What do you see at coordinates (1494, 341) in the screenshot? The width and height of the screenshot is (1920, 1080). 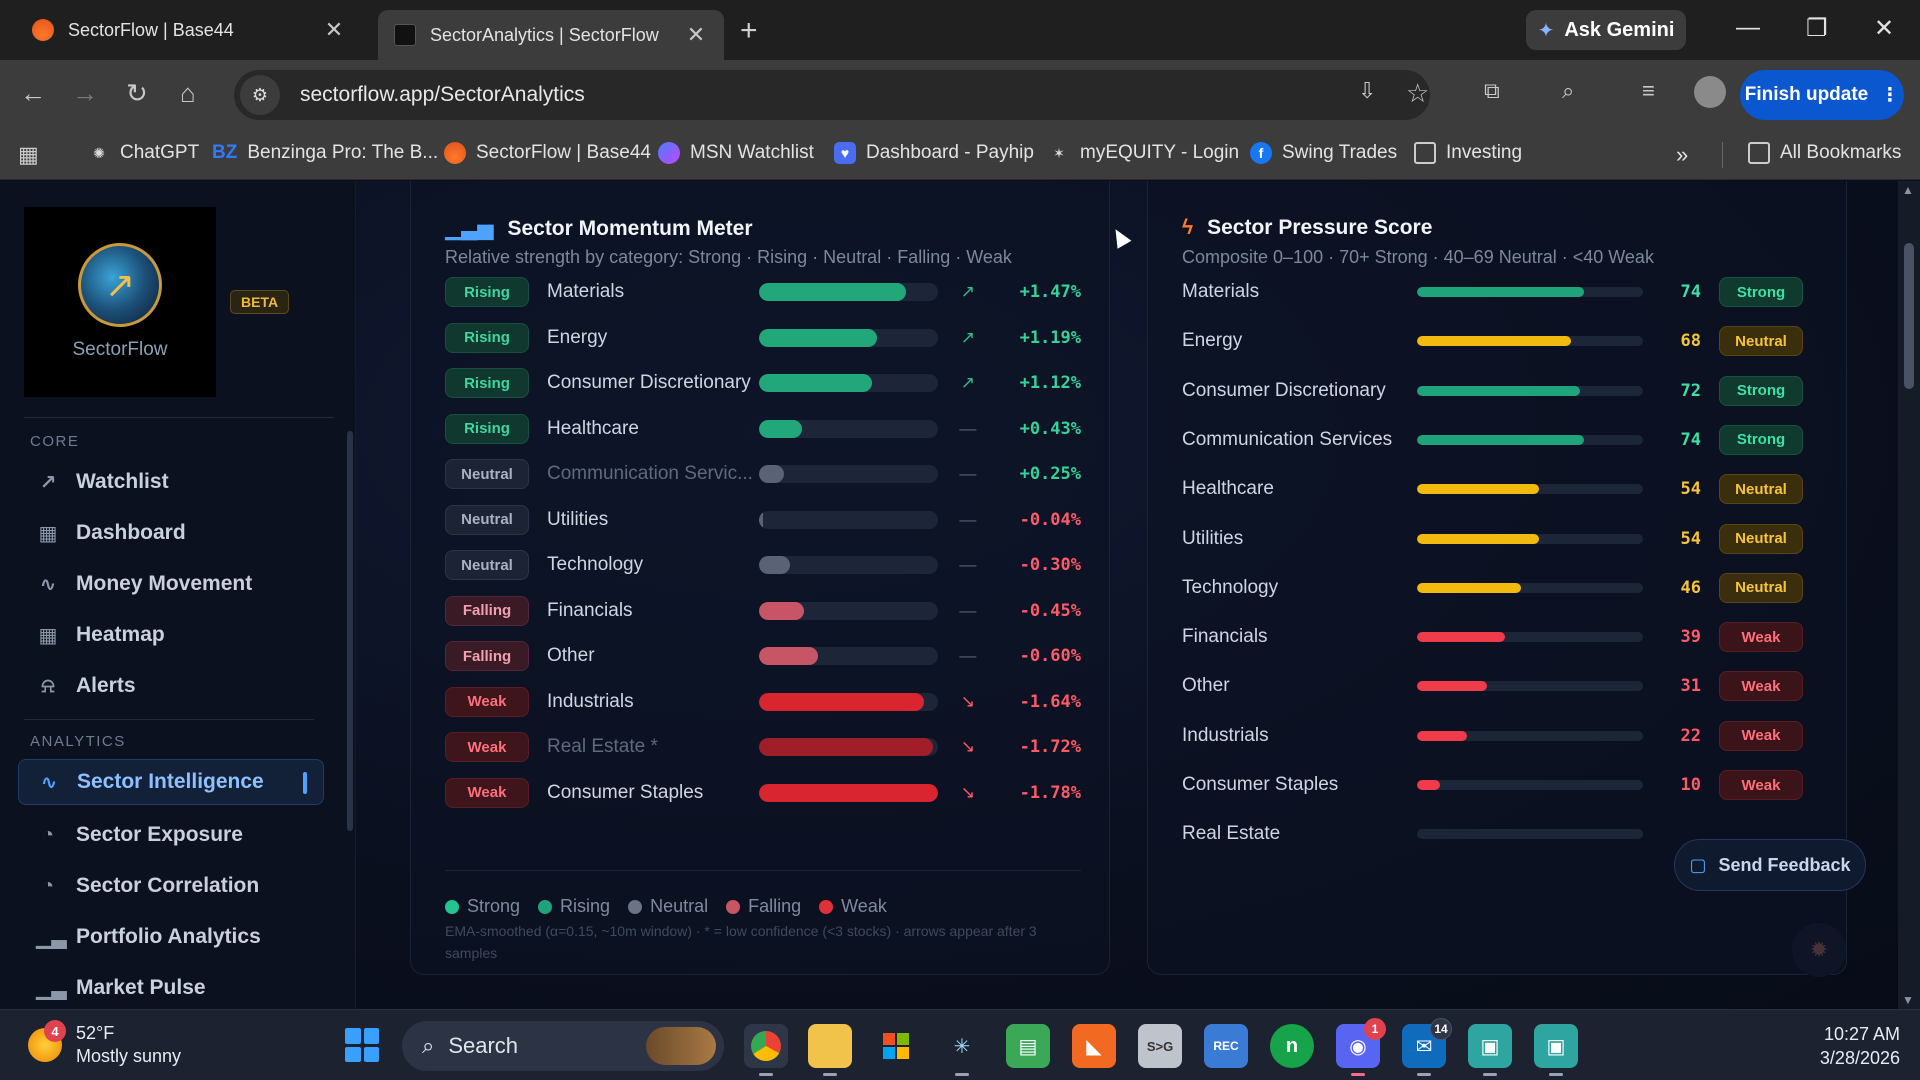 I see `score-bar-fill` at bounding box center [1494, 341].